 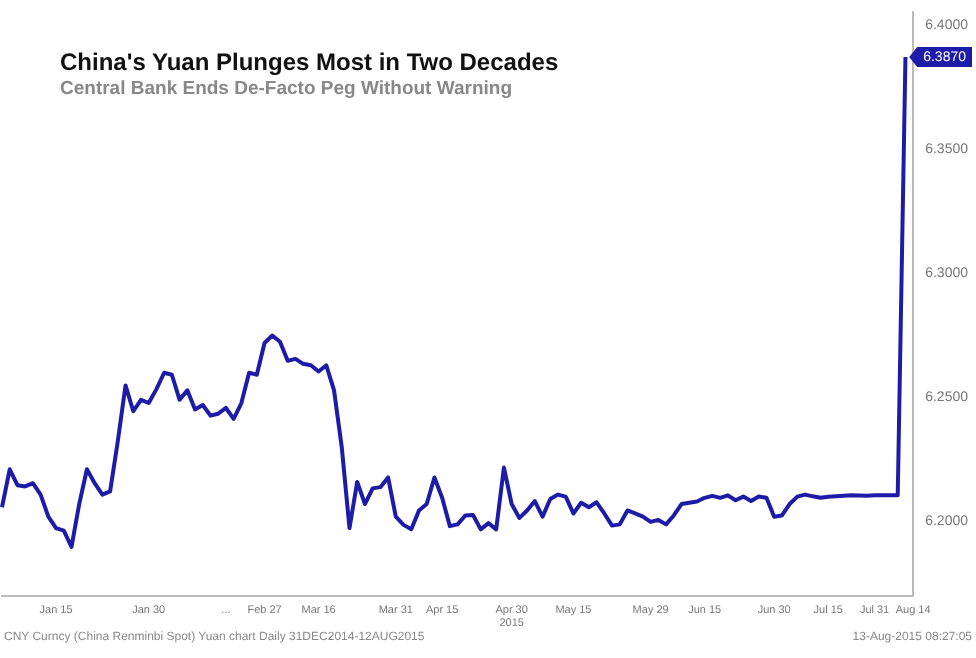 What do you see at coordinates (287, 89) in the screenshot?
I see `text: Central Bank Ends De-Facto Peg Without Warning` at bounding box center [287, 89].